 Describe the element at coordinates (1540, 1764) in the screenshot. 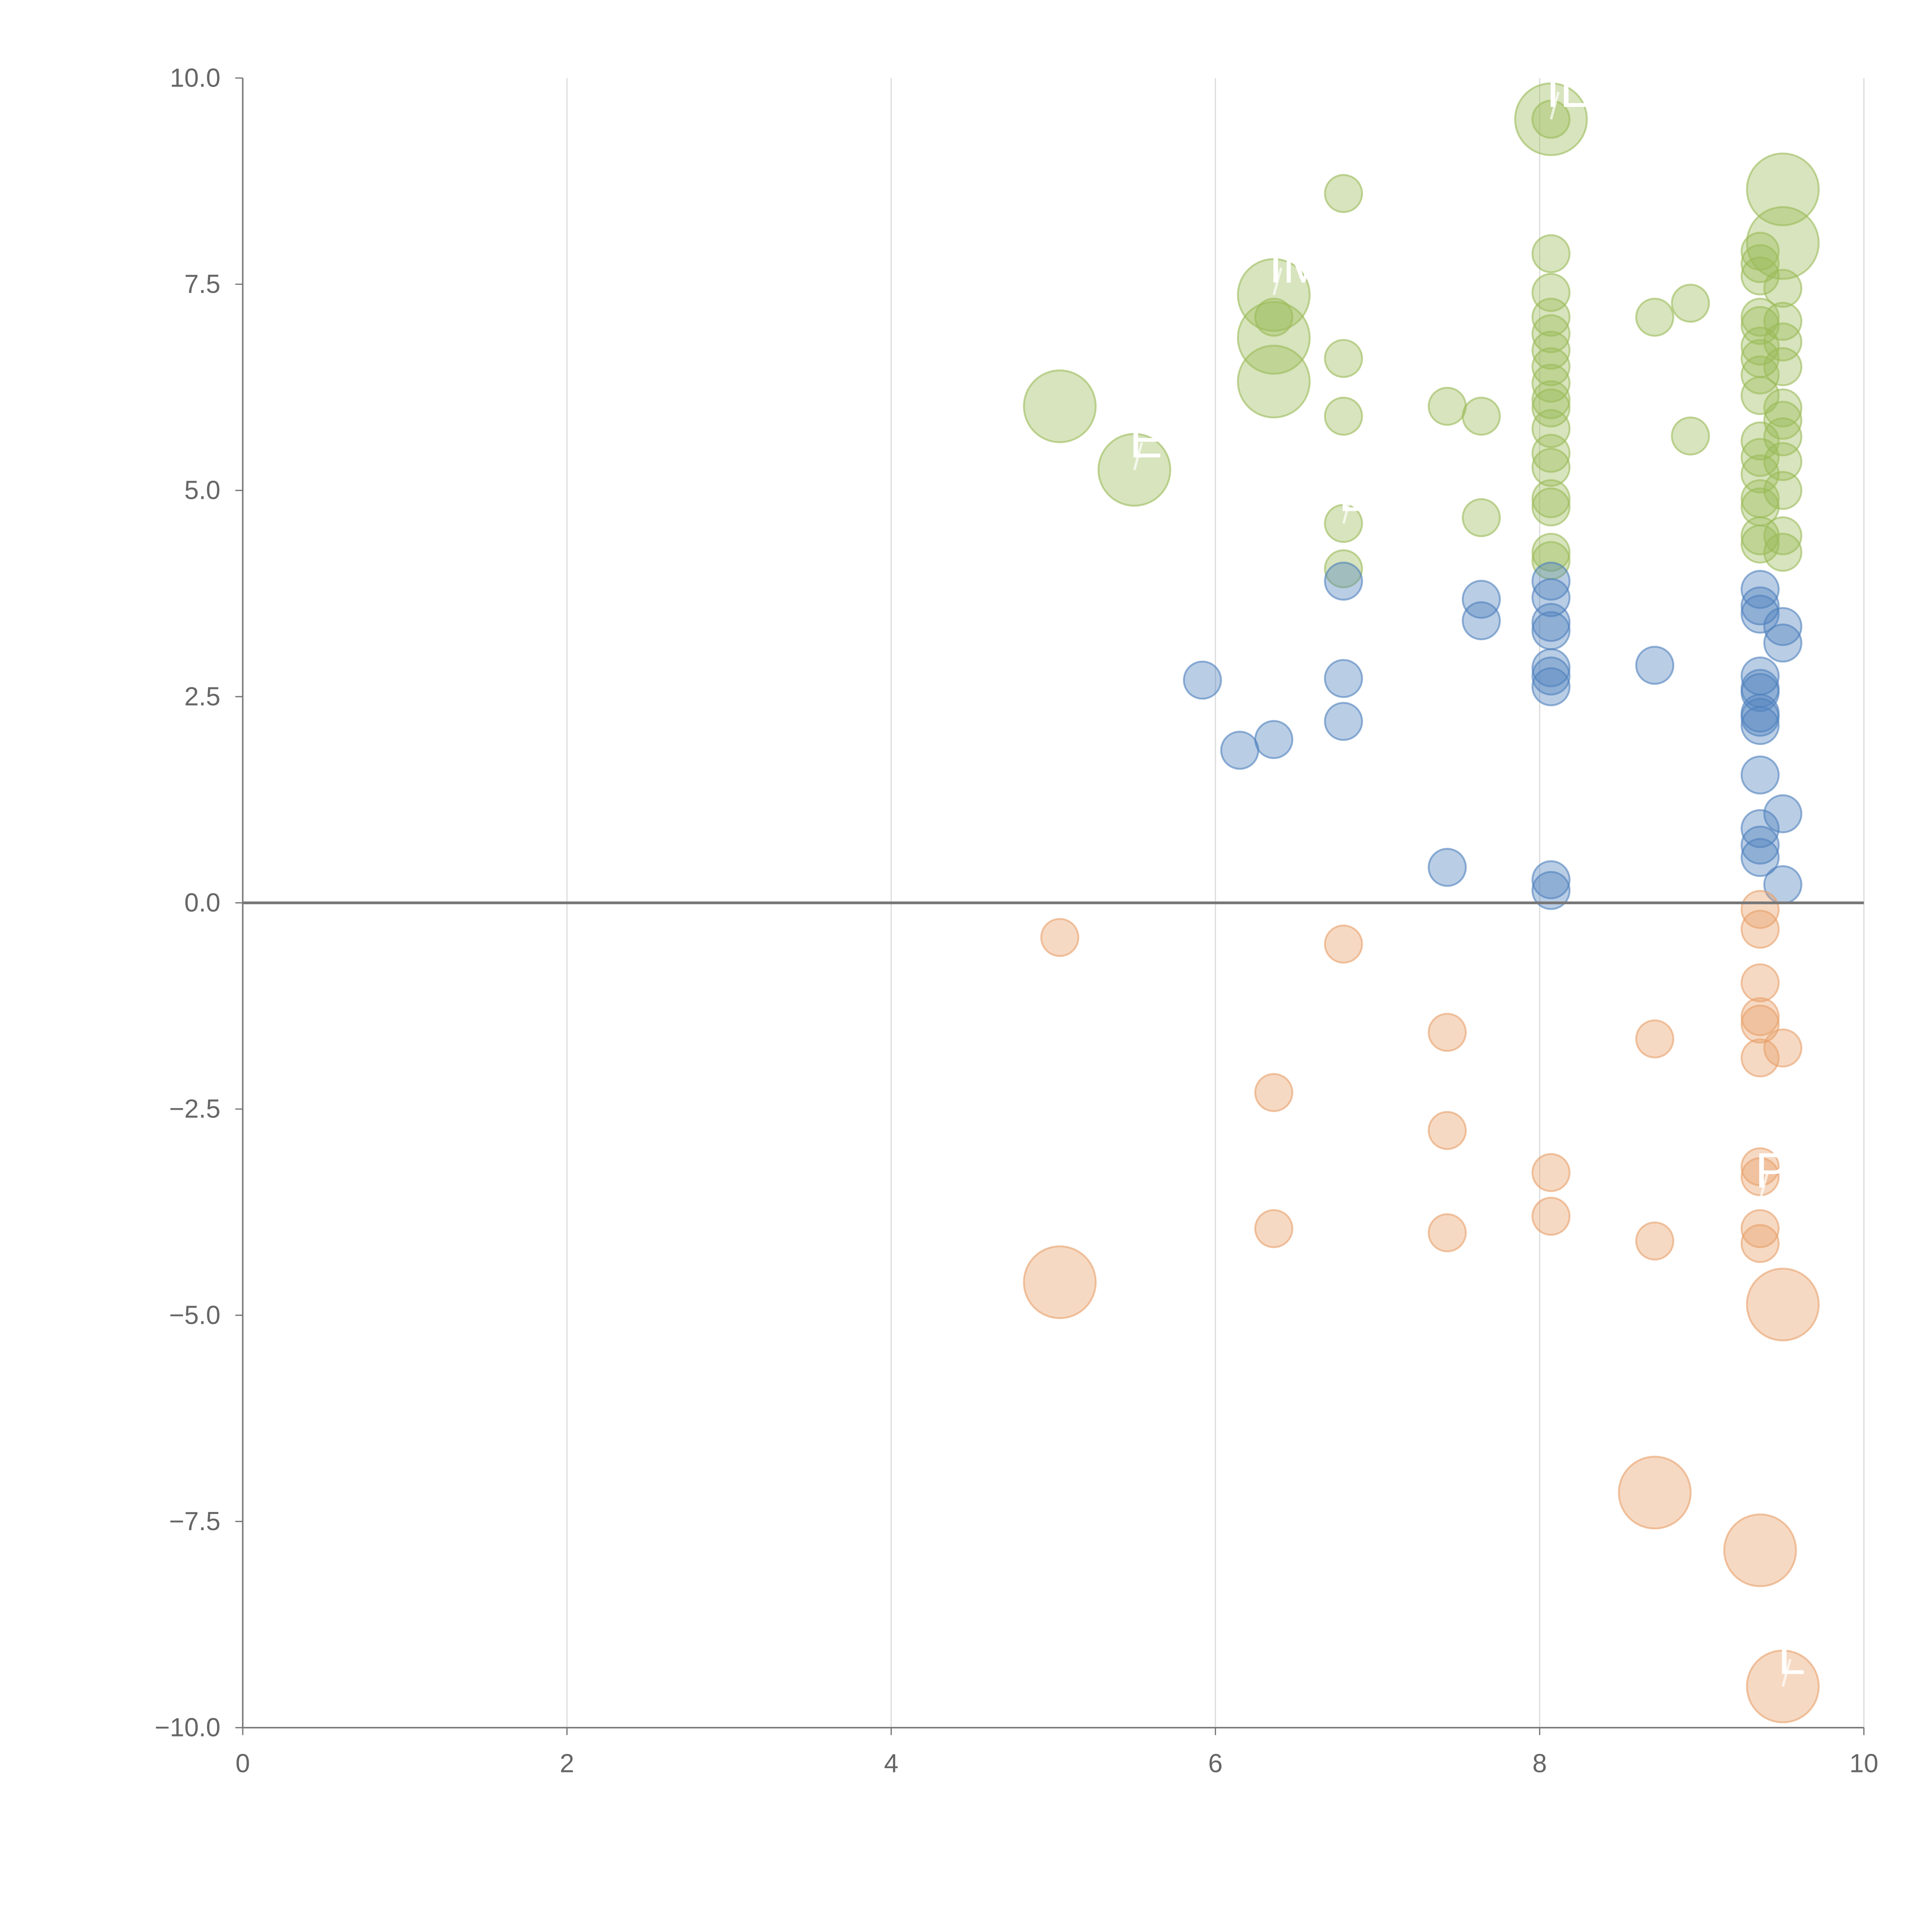

I see `x-tick-label: 8` at that location.